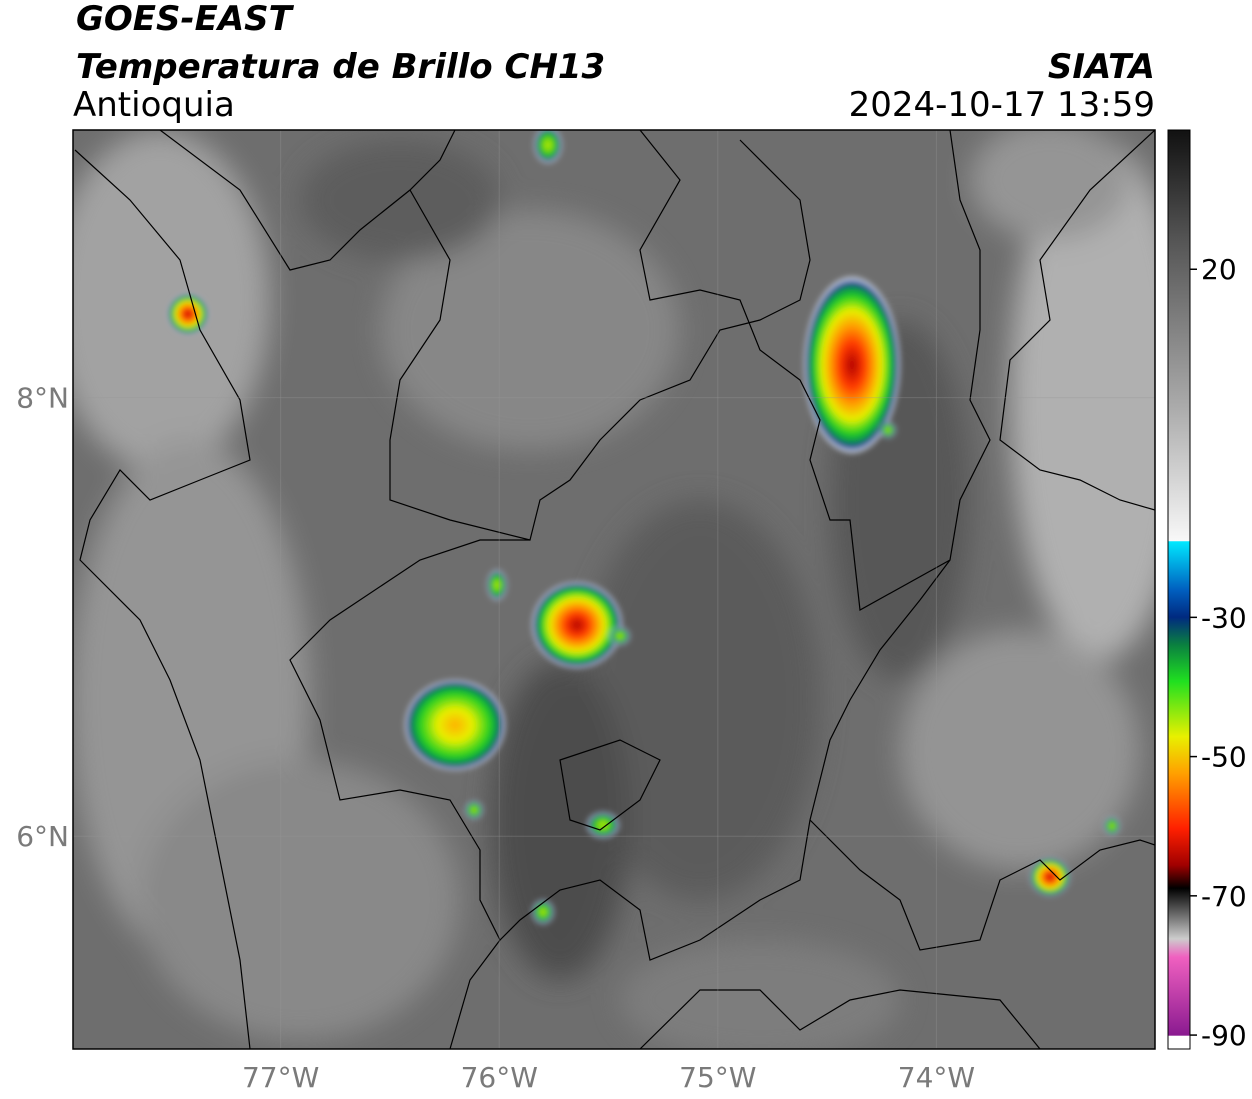 The height and width of the screenshot is (1099, 1252). I want to click on x-tick-label: 74°W, so click(936, 1077).